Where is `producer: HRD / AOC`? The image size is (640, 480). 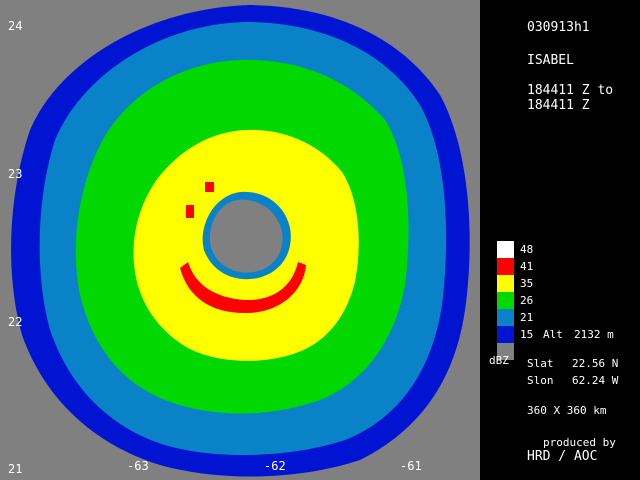 producer: HRD / AOC is located at coordinates (562, 456).